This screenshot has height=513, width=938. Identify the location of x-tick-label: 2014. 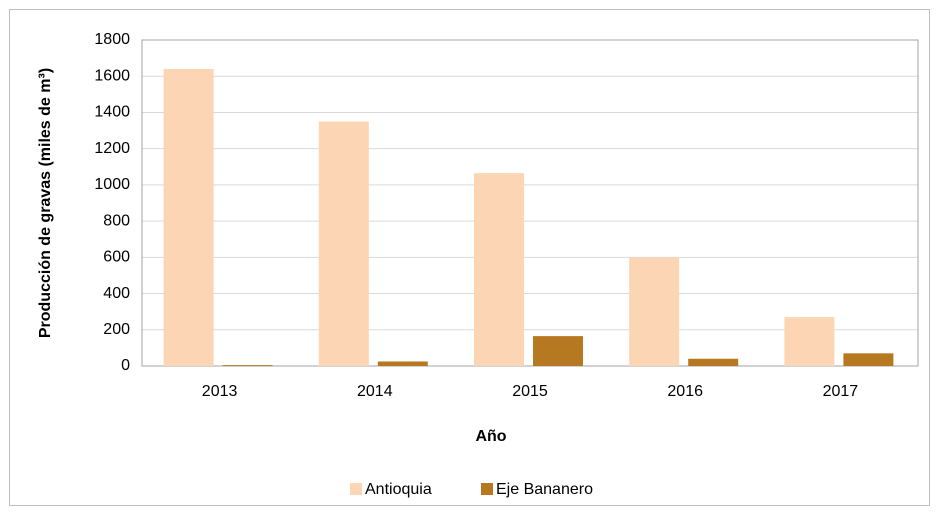
(375, 391).